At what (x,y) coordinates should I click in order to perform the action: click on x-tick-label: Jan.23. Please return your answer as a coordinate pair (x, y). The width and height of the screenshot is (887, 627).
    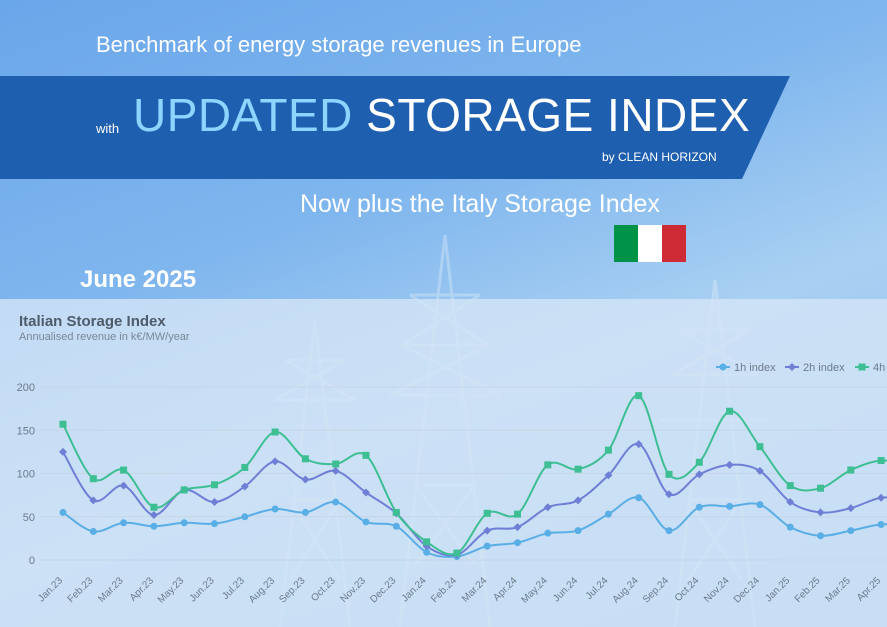
    Looking at the image, I should click on (50, 589).